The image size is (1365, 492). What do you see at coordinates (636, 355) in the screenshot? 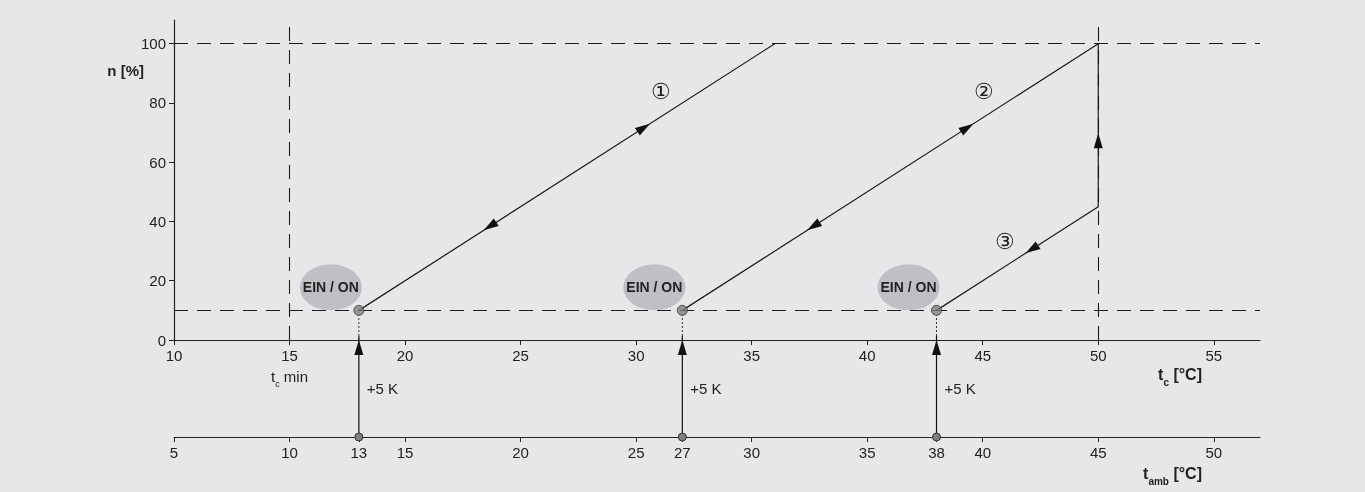
I see `x-tick-label: 30` at bounding box center [636, 355].